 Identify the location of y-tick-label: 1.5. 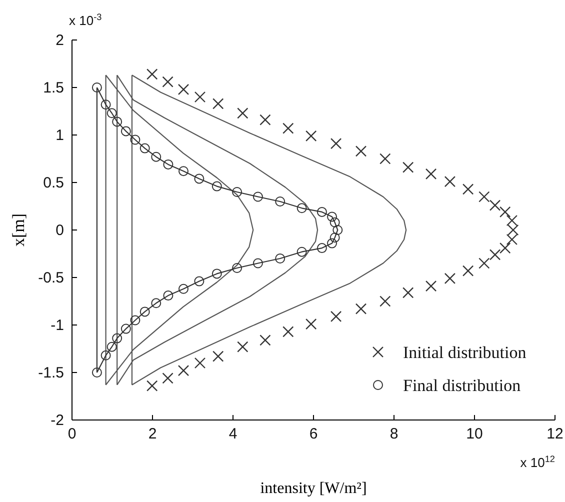
(53, 87).